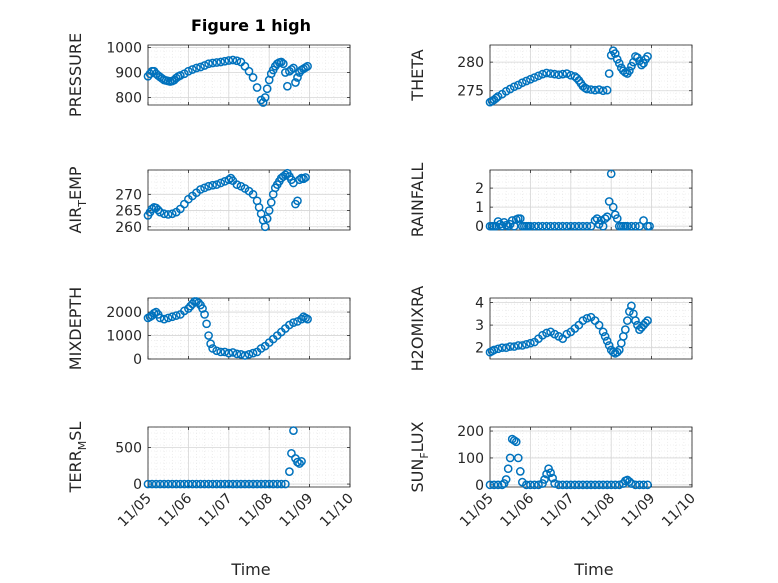 The image size is (778, 583). I want to click on y-axis-label: SUNFLUX, so click(419, 456).